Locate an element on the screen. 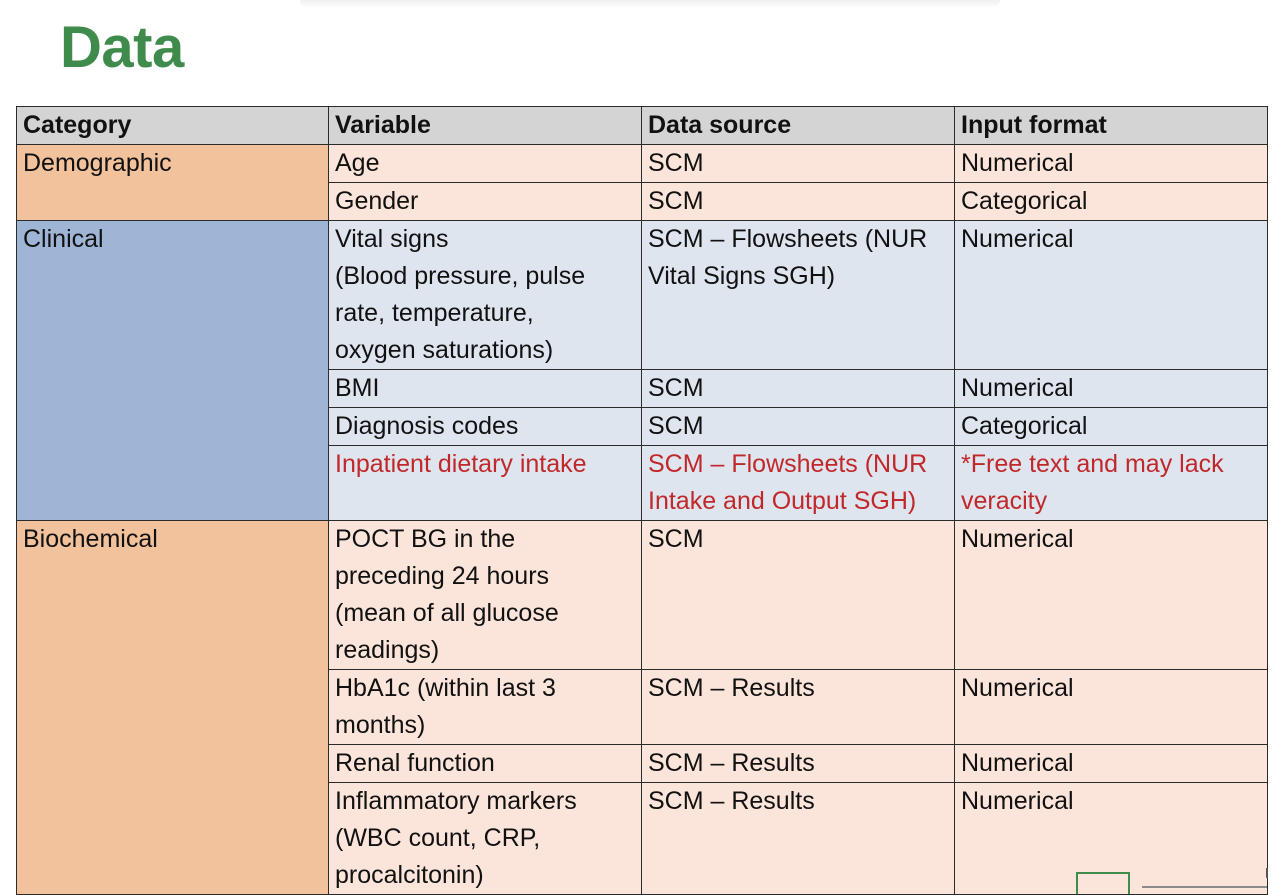 The width and height of the screenshot is (1282, 895). input-format-cell: *Free text and may lack veracity is located at coordinates (1111, 483).